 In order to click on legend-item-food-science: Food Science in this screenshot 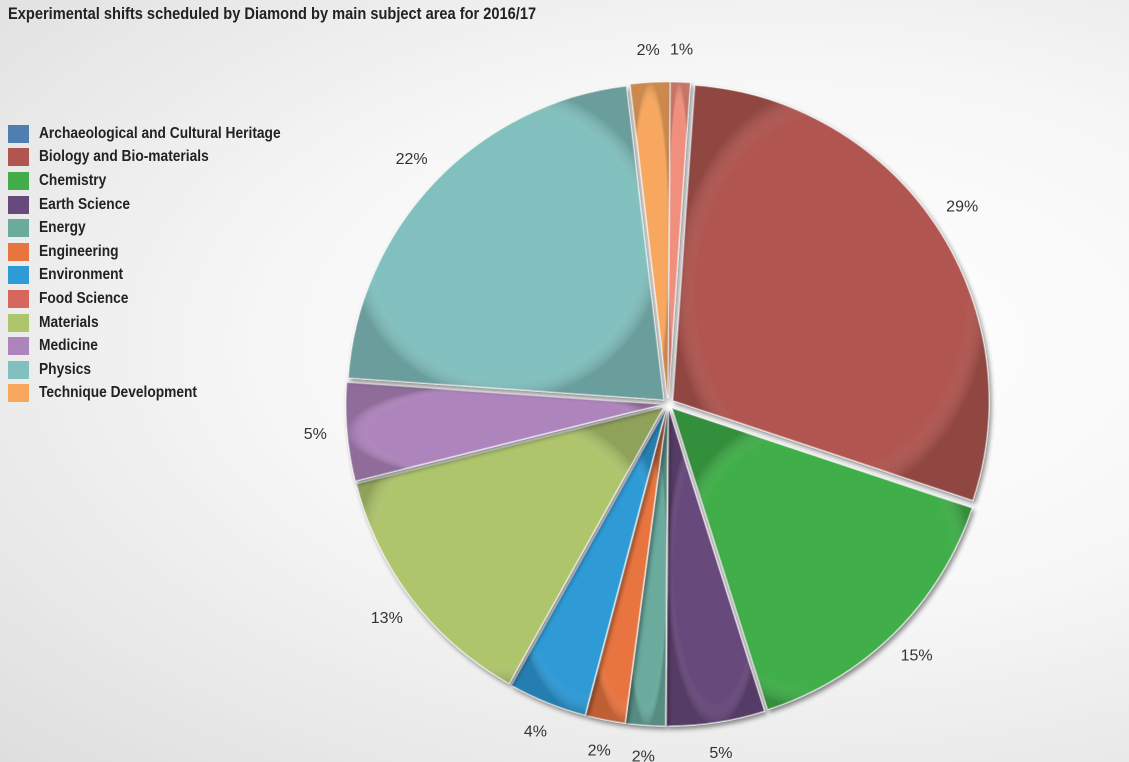, I will do `click(164, 299)`.